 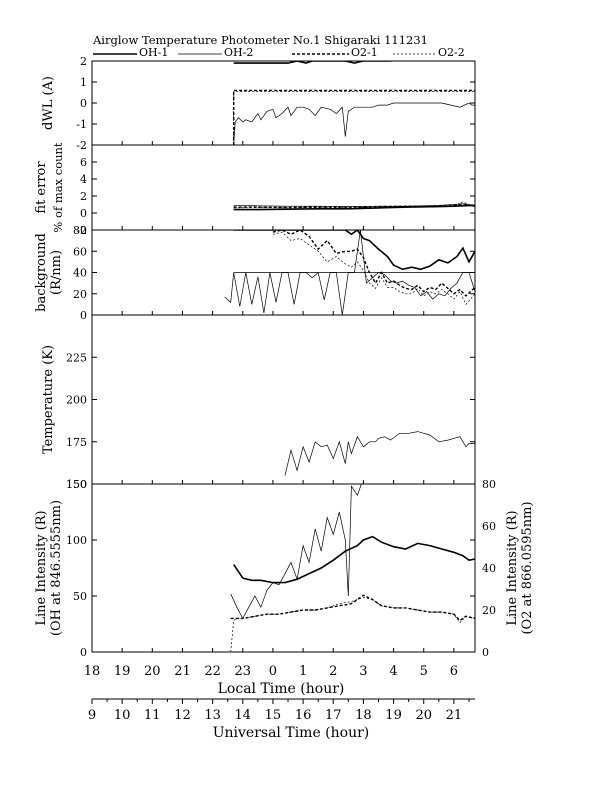 What do you see at coordinates (423, 715) in the screenshot?
I see `x-tick-label-ut: 20` at bounding box center [423, 715].